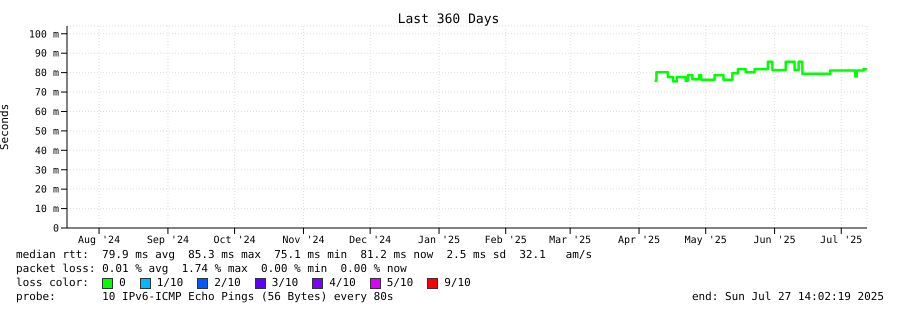  What do you see at coordinates (46, 74) in the screenshot?
I see `y-tick-label: 80 m` at bounding box center [46, 74].